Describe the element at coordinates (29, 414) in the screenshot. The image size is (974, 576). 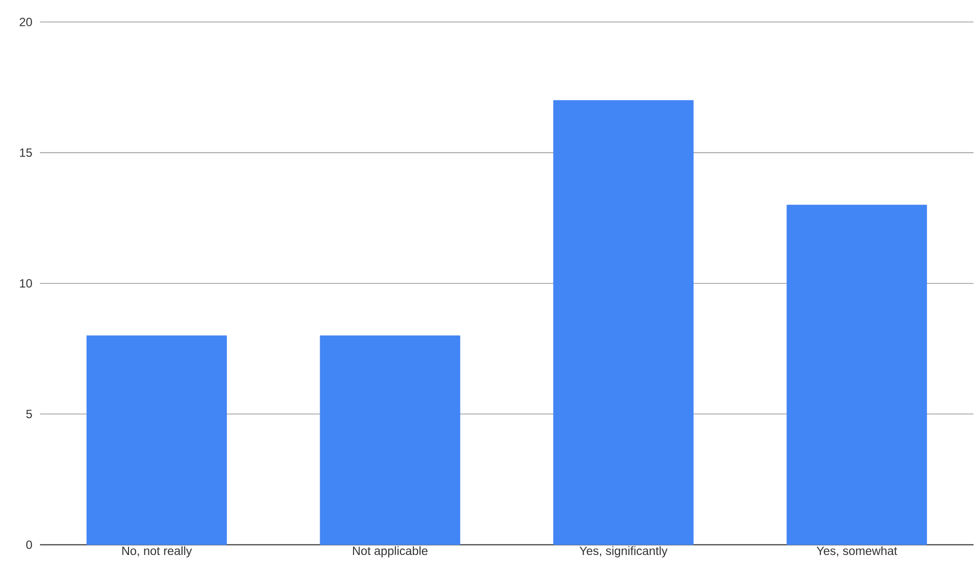
I see `y-tick-label: 5` at that location.